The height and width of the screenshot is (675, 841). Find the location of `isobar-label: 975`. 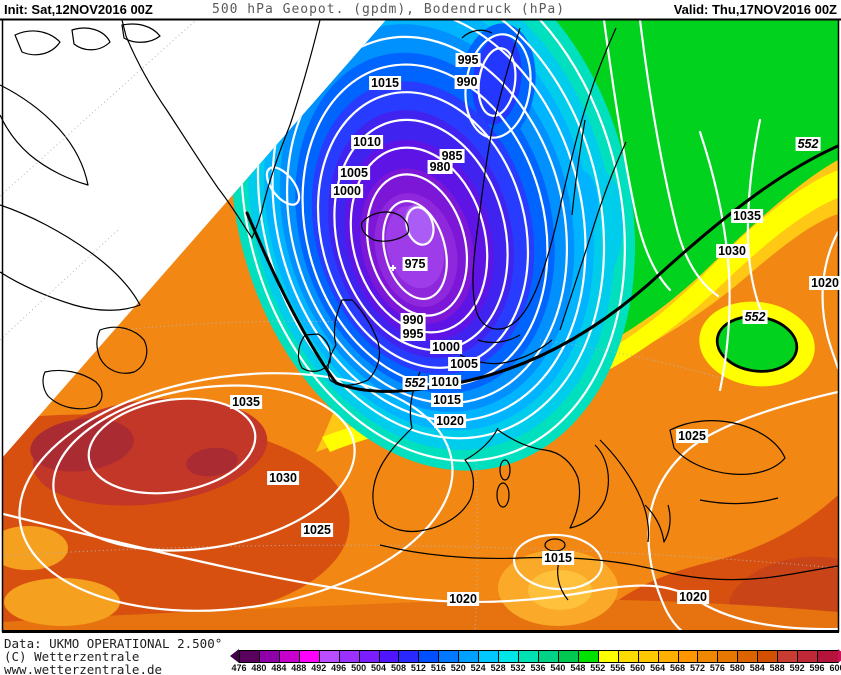

isobar-label: 975 is located at coordinates (415, 264).